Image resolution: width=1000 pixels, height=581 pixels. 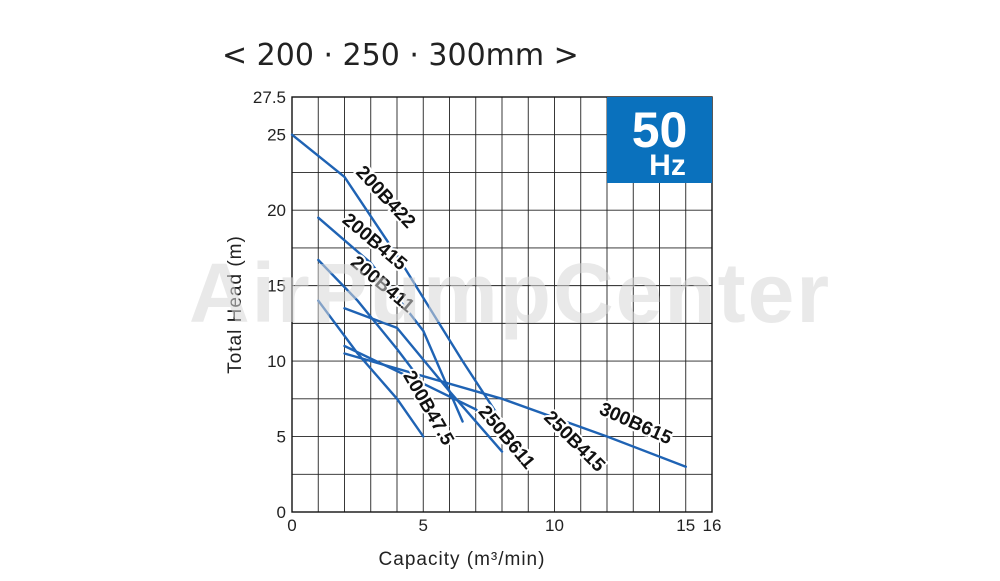 I want to click on series-line-200B411, so click(x=371, y=321).